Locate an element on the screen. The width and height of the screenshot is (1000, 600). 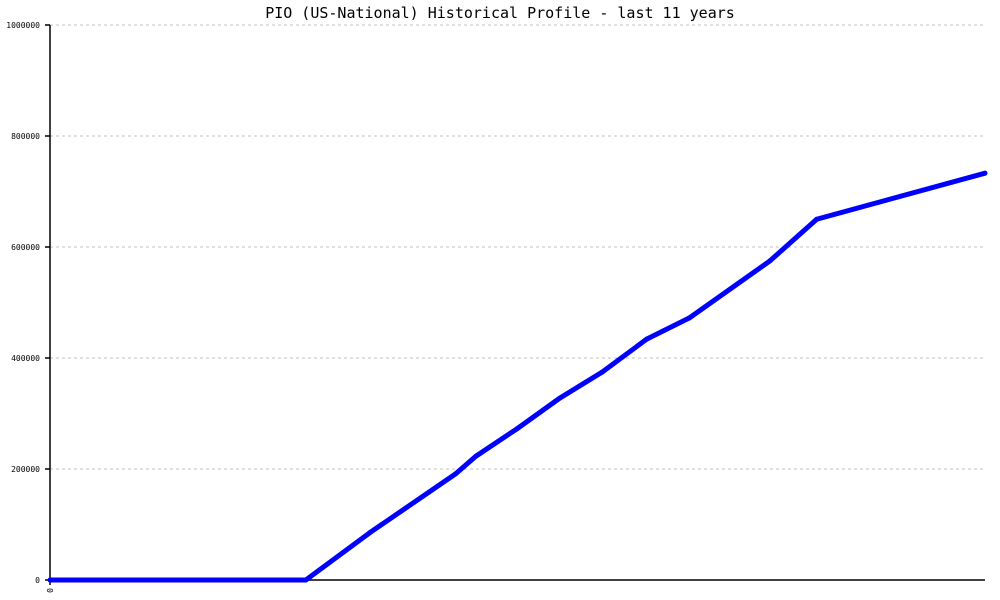
y-tick-label: 800000 is located at coordinates (25, 136).